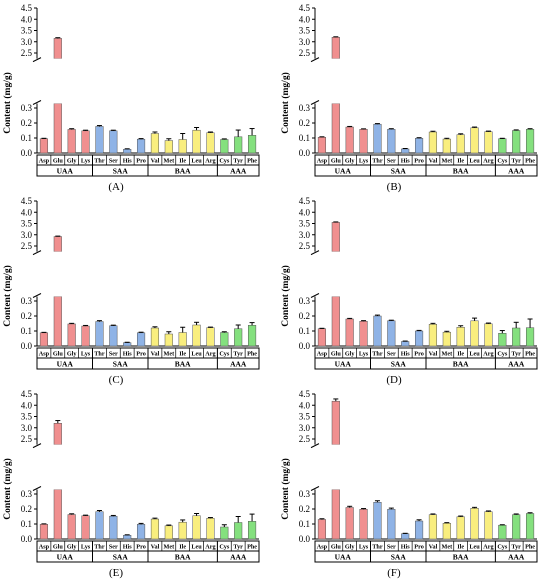 This screenshot has width=550, height=583. What do you see at coordinates (530, 354) in the screenshot?
I see `category-label: Phe` at bounding box center [530, 354].